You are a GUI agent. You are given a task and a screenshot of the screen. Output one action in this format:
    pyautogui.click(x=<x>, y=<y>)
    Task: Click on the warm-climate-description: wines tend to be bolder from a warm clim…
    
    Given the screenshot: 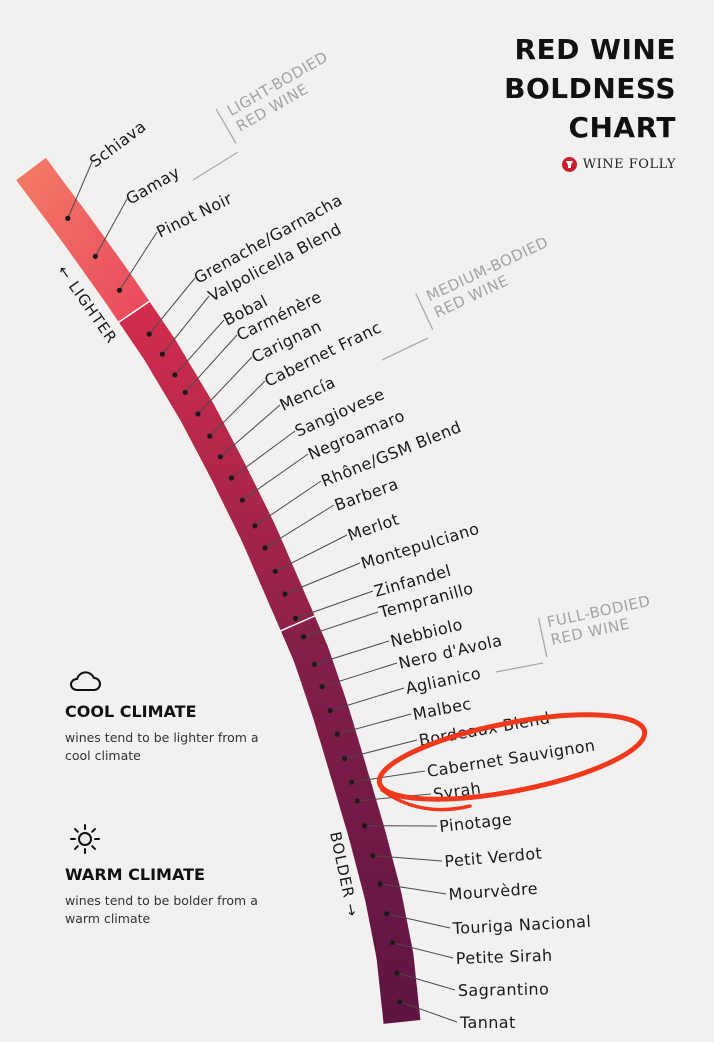 What is the action you would take?
    pyautogui.click(x=161, y=909)
    